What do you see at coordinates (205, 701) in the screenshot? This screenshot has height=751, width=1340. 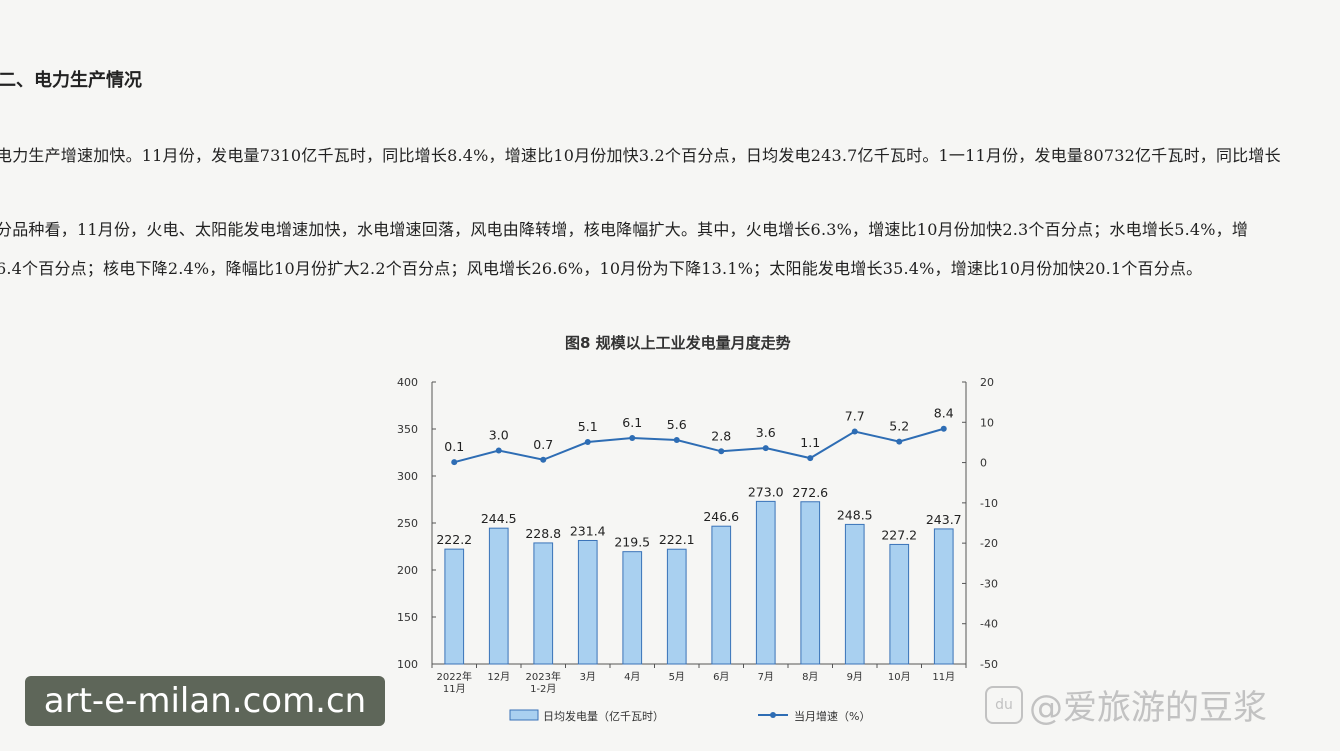 I see `site-watermark: art-e-milan.com.cn` at bounding box center [205, 701].